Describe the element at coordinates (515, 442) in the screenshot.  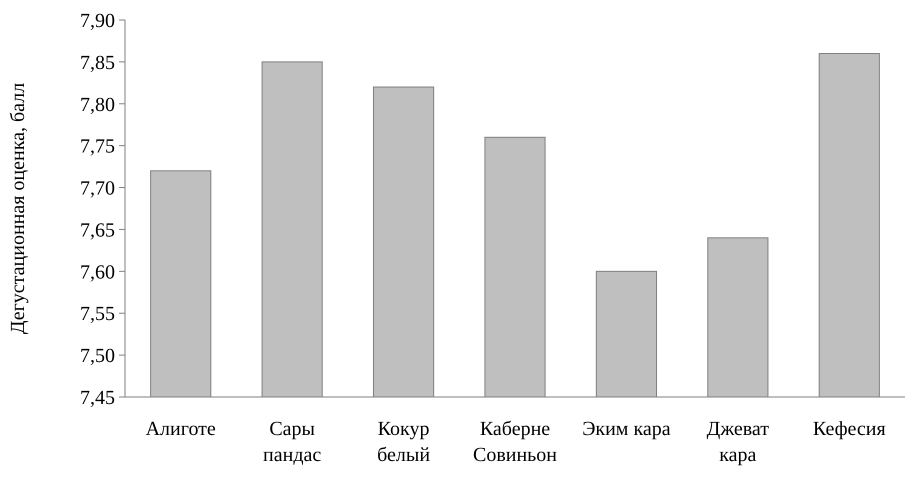
I see `x-tick-label: Каберне Совиньон` at that location.